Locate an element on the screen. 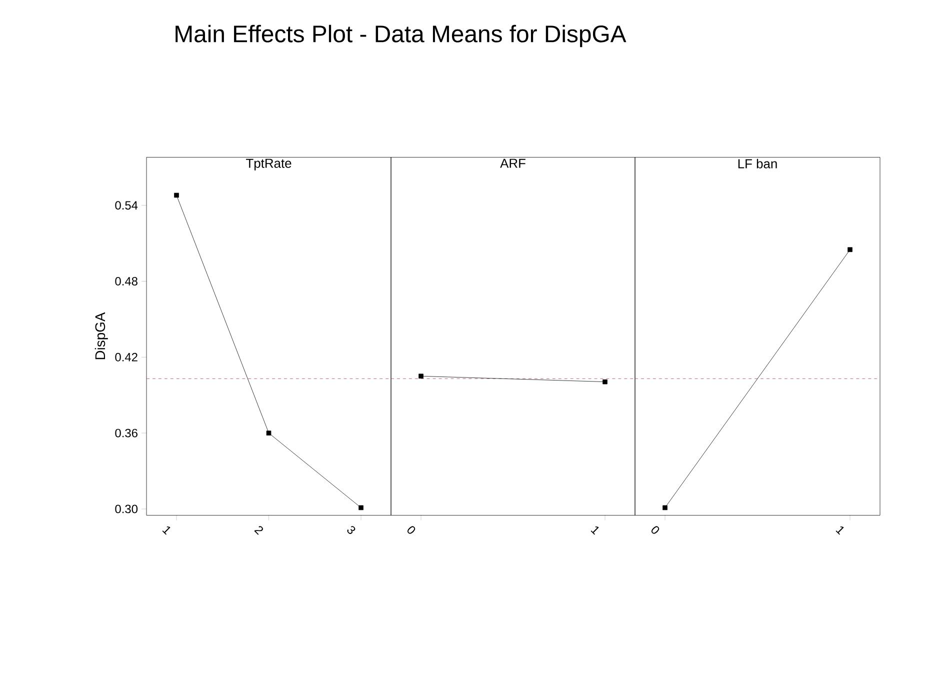 The image size is (928, 686). y-tick-label: 0.30 is located at coordinates (126, 509).